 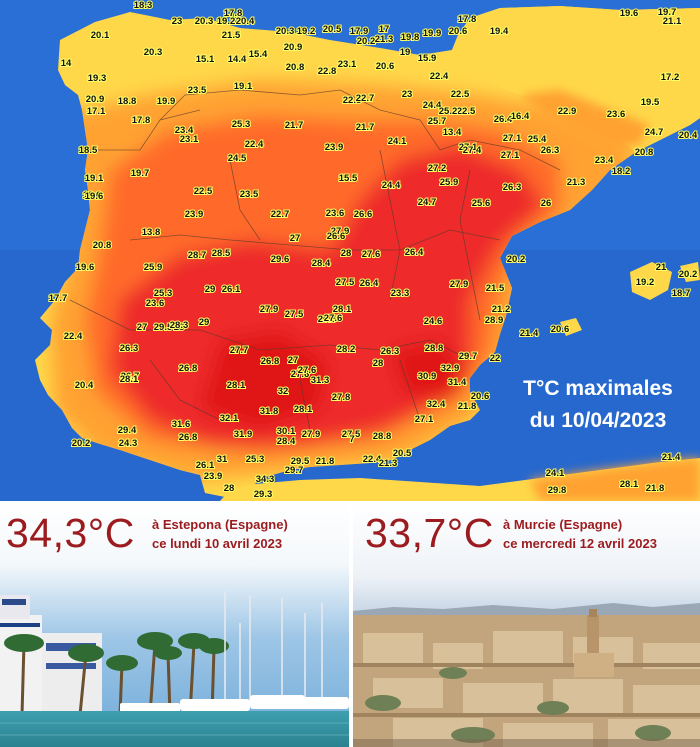 What do you see at coordinates (237, 158) in the screenshot?
I see `temperature-label: 24.5` at bounding box center [237, 158].